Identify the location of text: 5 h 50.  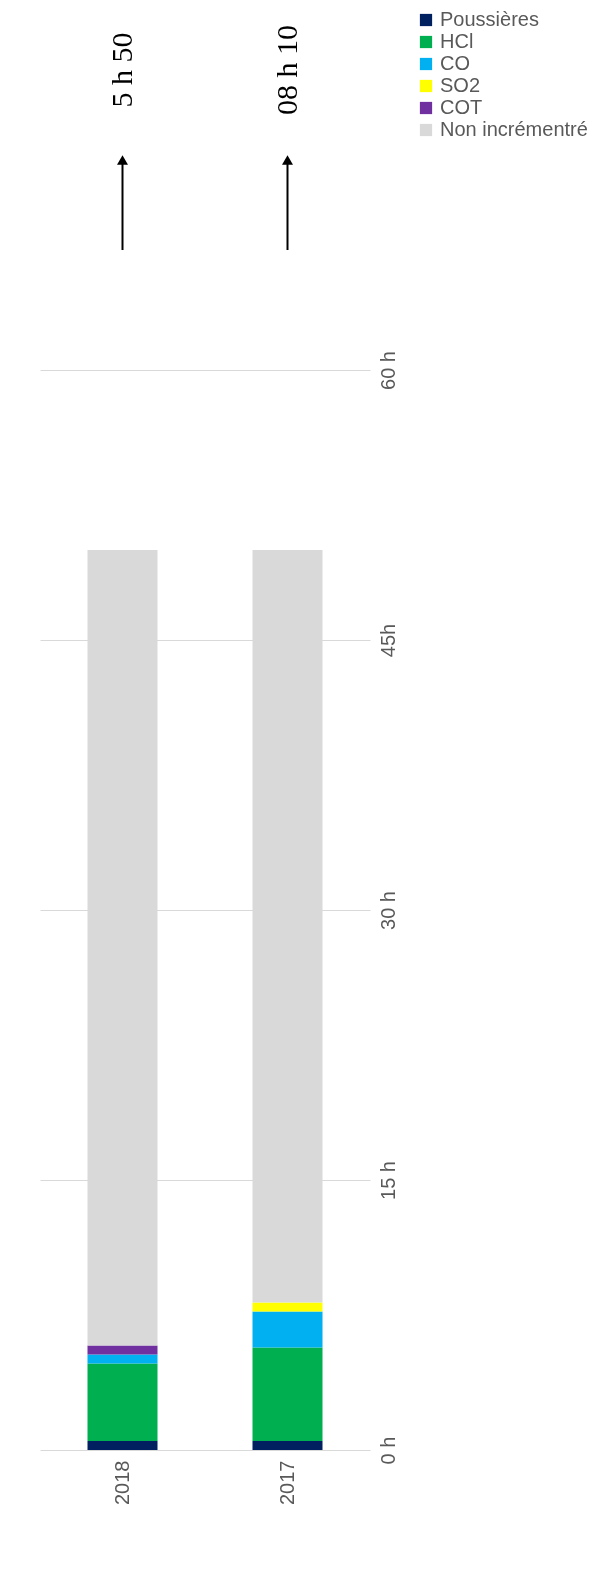
(121, 70).